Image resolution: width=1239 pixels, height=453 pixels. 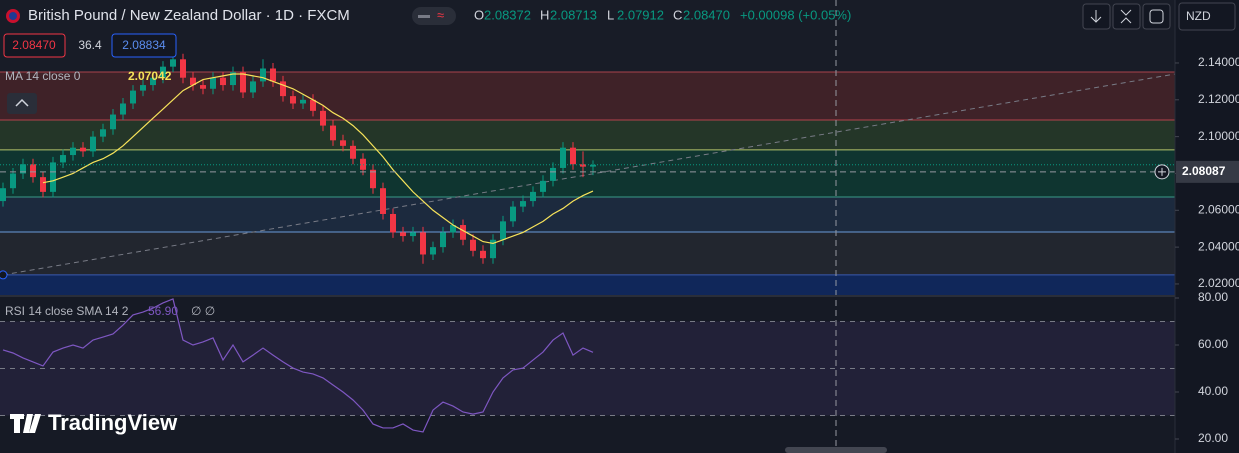 I want to click on logo-mark, so click(x=25, y=423).